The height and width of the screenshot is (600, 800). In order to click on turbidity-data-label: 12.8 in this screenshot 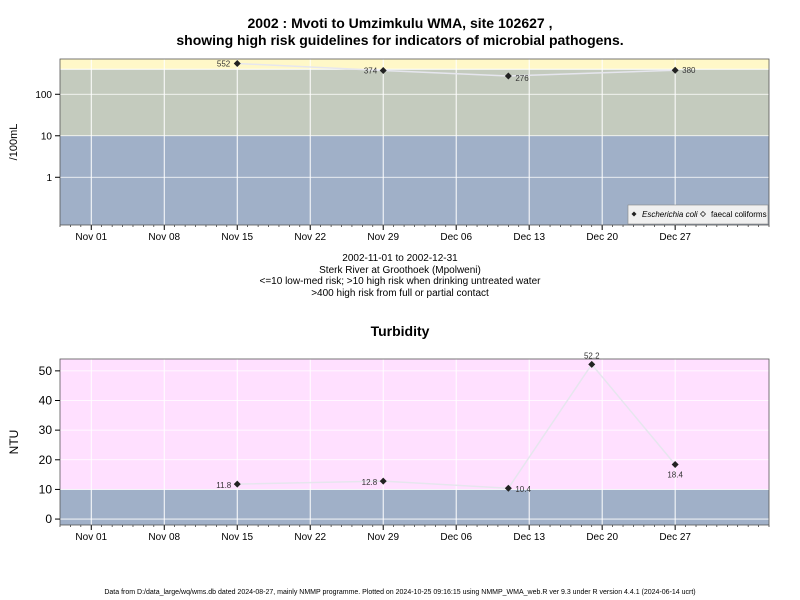, I will do `click(370, 482)`.